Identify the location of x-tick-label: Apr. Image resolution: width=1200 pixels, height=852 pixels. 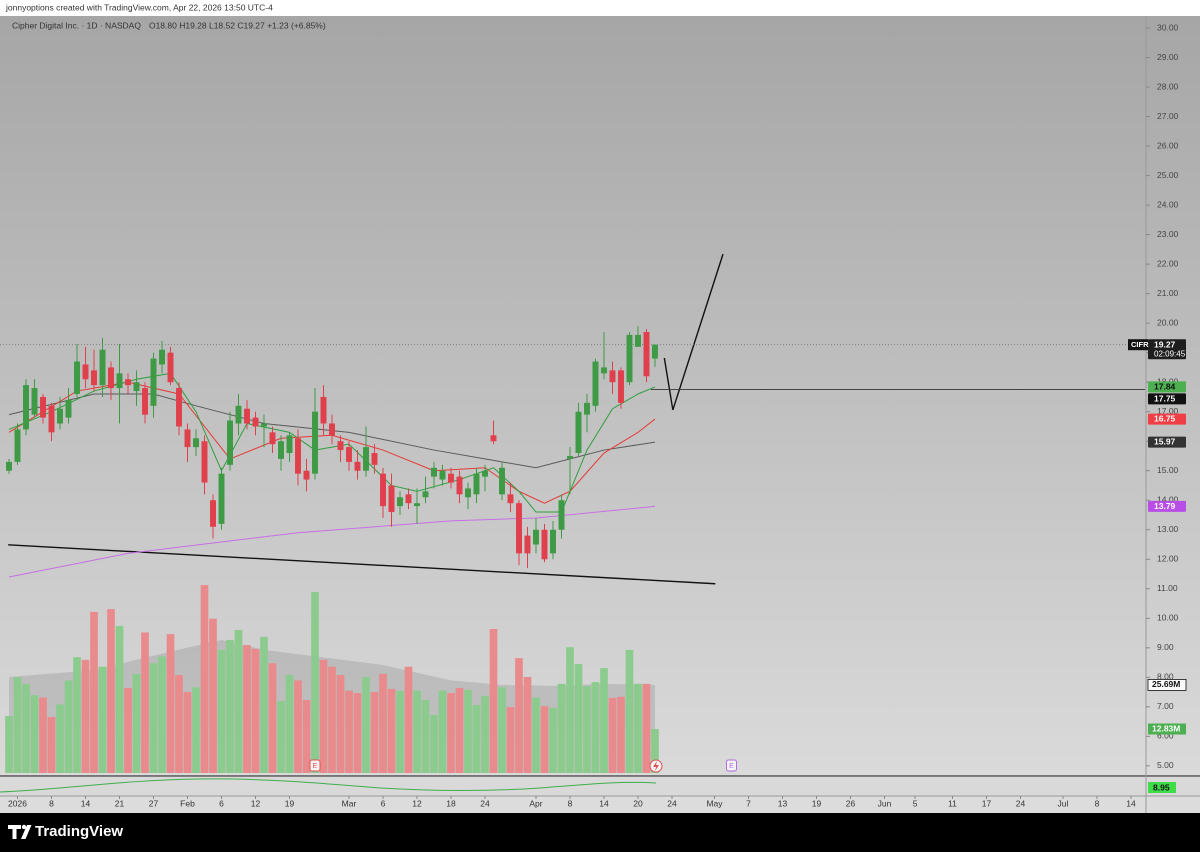
(535, 803).